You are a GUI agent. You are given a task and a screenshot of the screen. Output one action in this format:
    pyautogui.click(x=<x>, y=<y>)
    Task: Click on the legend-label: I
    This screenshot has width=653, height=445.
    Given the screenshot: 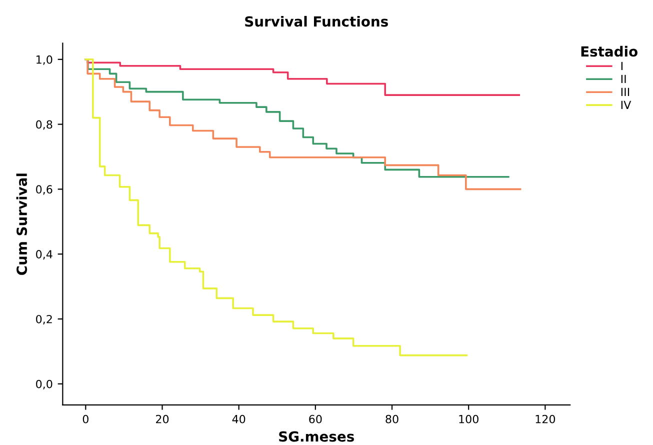 What is the action you would take?
    pyautogui.click(x=621, y=66)
    